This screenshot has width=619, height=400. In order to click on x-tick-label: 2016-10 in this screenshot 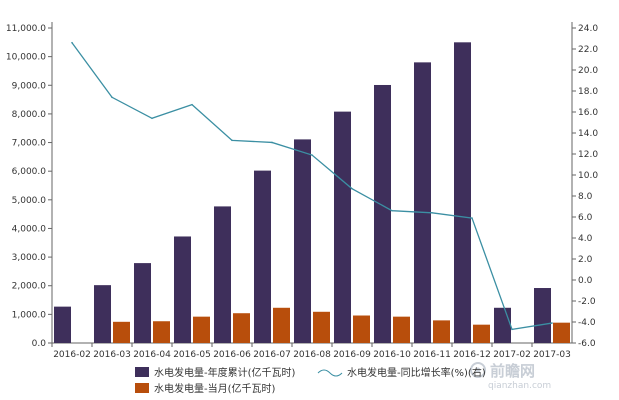, I will do `click(392, 355)`.